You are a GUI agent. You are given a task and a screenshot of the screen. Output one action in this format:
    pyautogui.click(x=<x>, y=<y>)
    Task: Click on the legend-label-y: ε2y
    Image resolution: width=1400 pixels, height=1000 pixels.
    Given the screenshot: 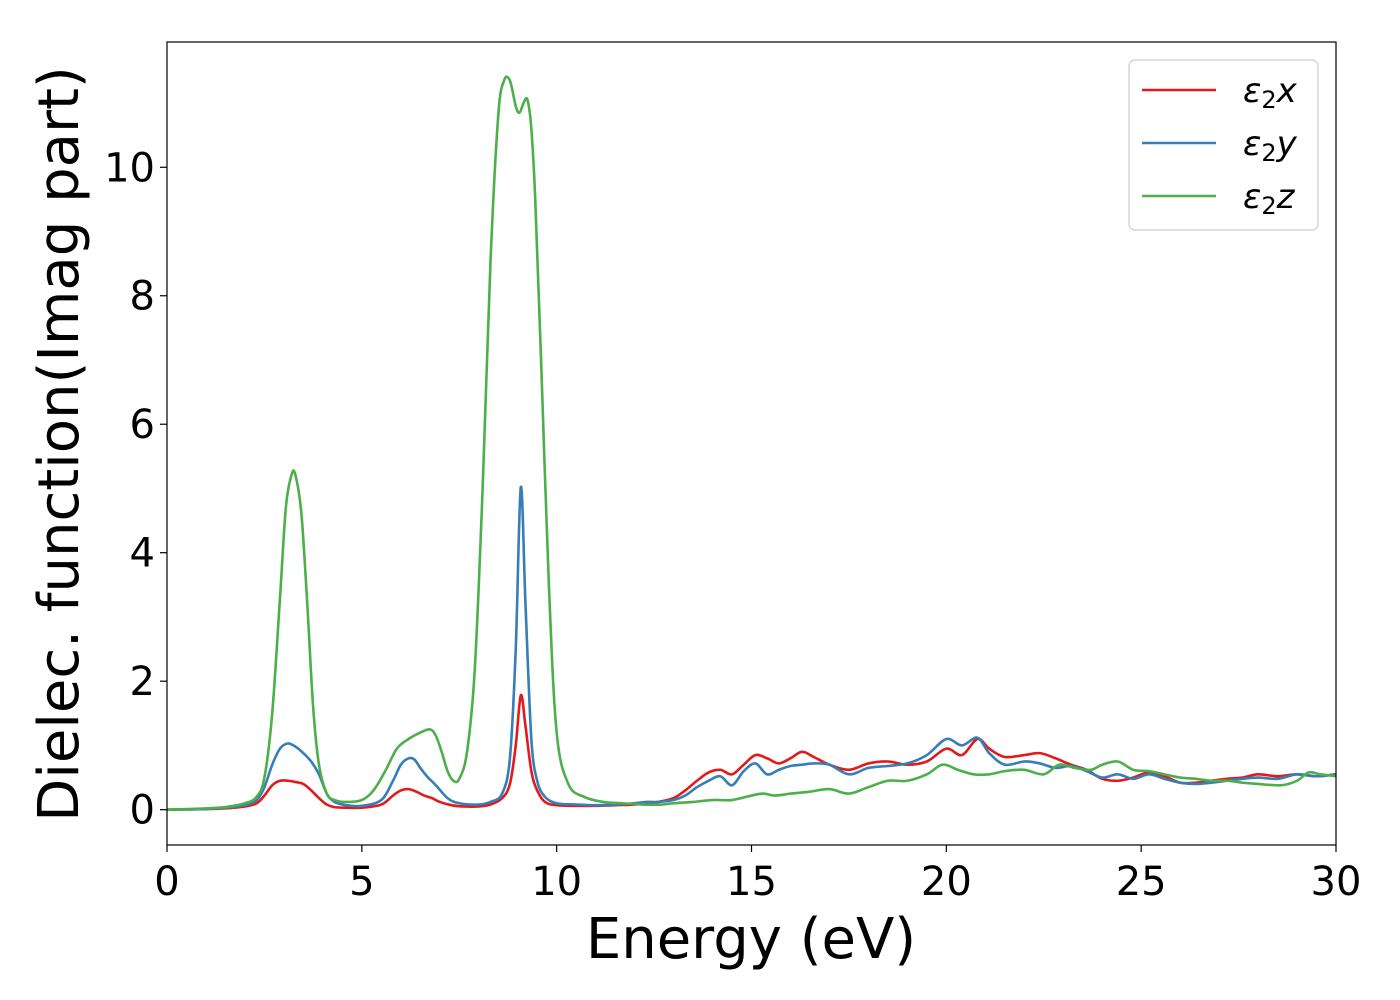 What is the action you would take?
    pyautogui.click(x=1270, y=145)
    